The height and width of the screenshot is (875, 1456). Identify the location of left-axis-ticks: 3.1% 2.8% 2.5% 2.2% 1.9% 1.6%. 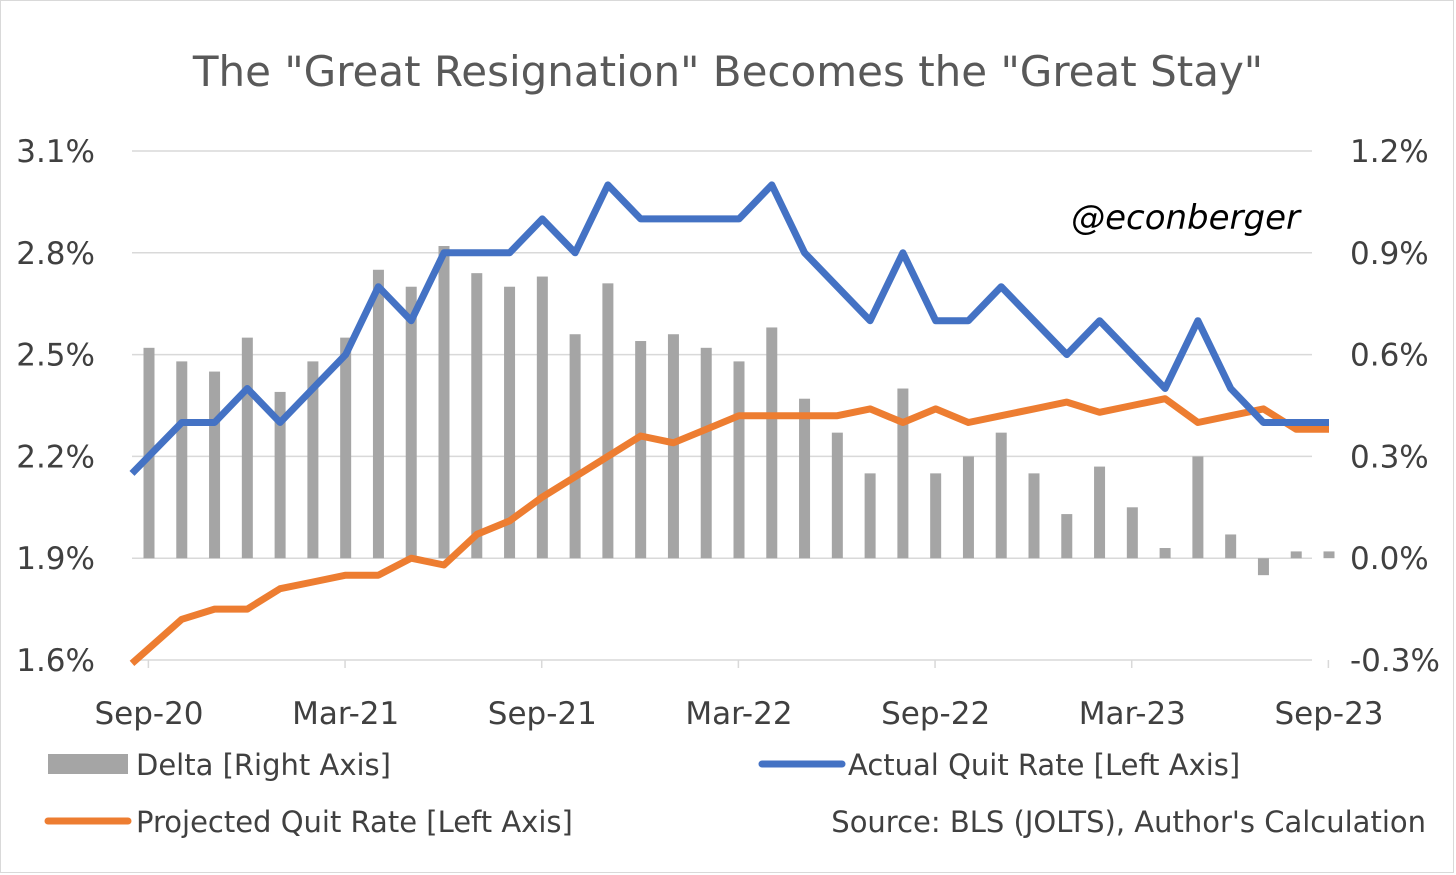
(55, 406).